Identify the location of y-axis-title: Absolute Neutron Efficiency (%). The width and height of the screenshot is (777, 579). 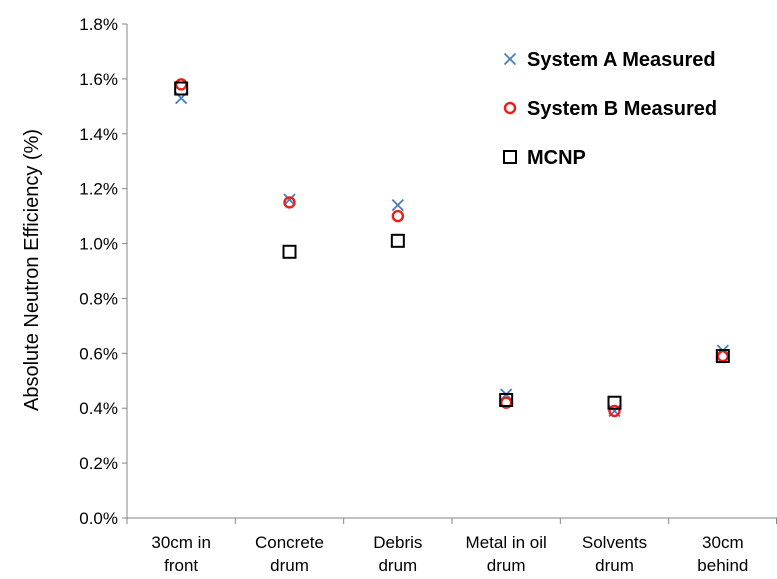
(32, 270).